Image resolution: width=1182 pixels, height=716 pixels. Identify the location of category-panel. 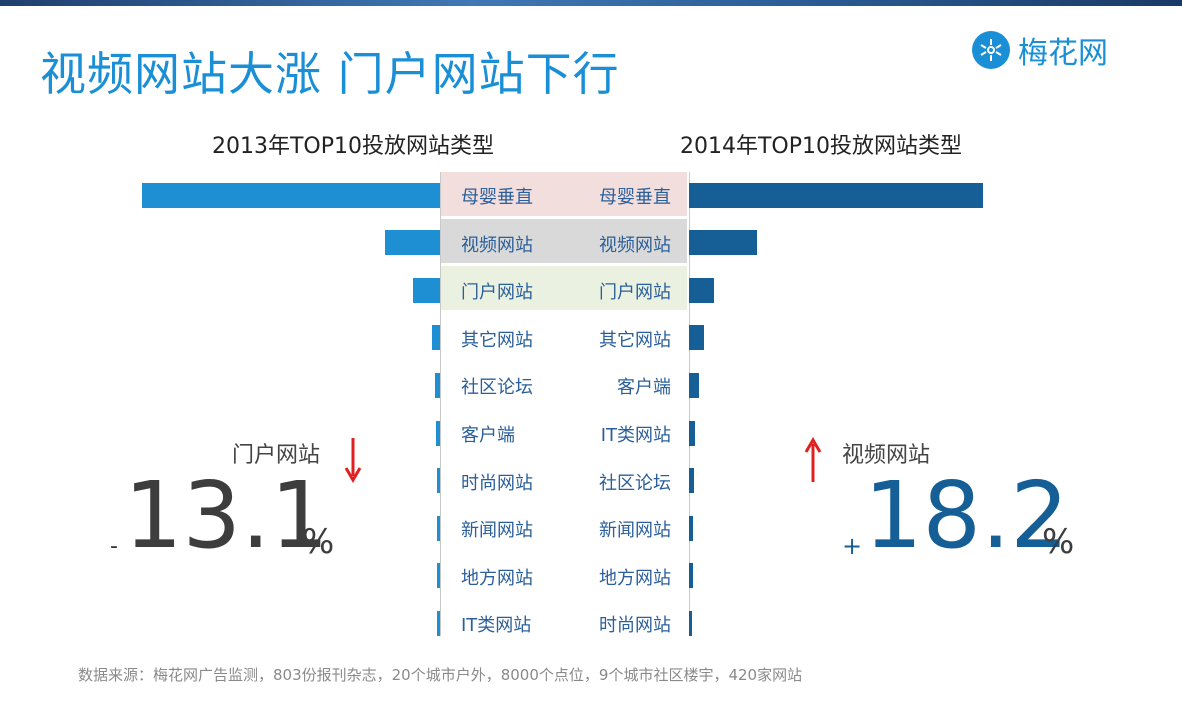
(565, 404).